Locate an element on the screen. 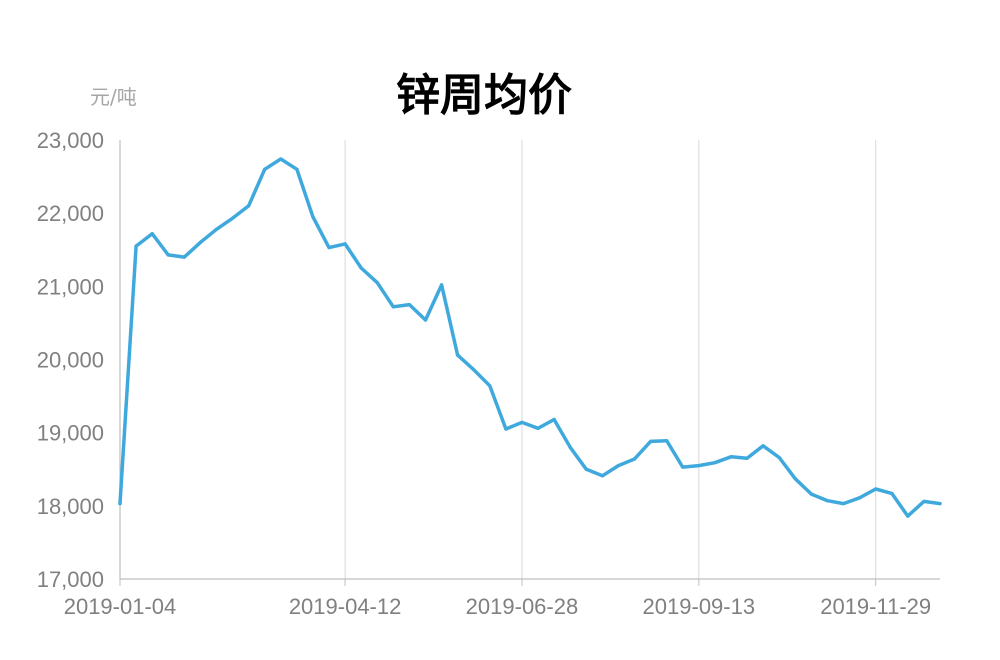 Image resolution: width=1000 pixels, height=660 pixels. y-tick-label: 23,000 is located at coordinates (70, 140).